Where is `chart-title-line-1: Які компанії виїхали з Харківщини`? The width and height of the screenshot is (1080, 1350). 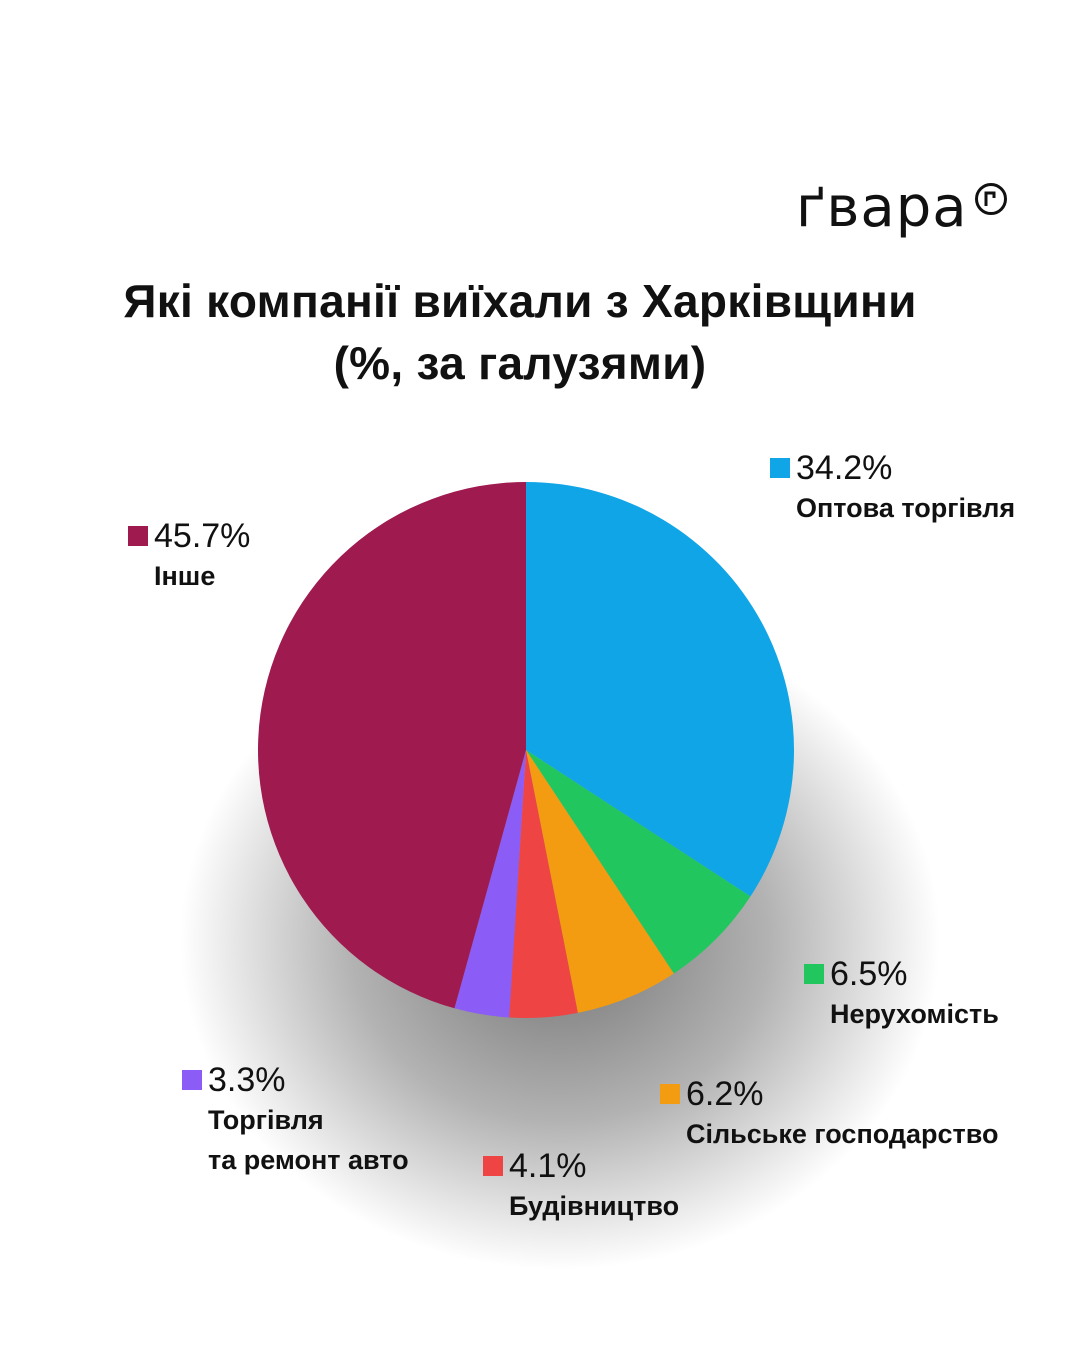 chart-title-line-1: Які компанії виїхали з Харківщини is located at coordinates (520, 301).